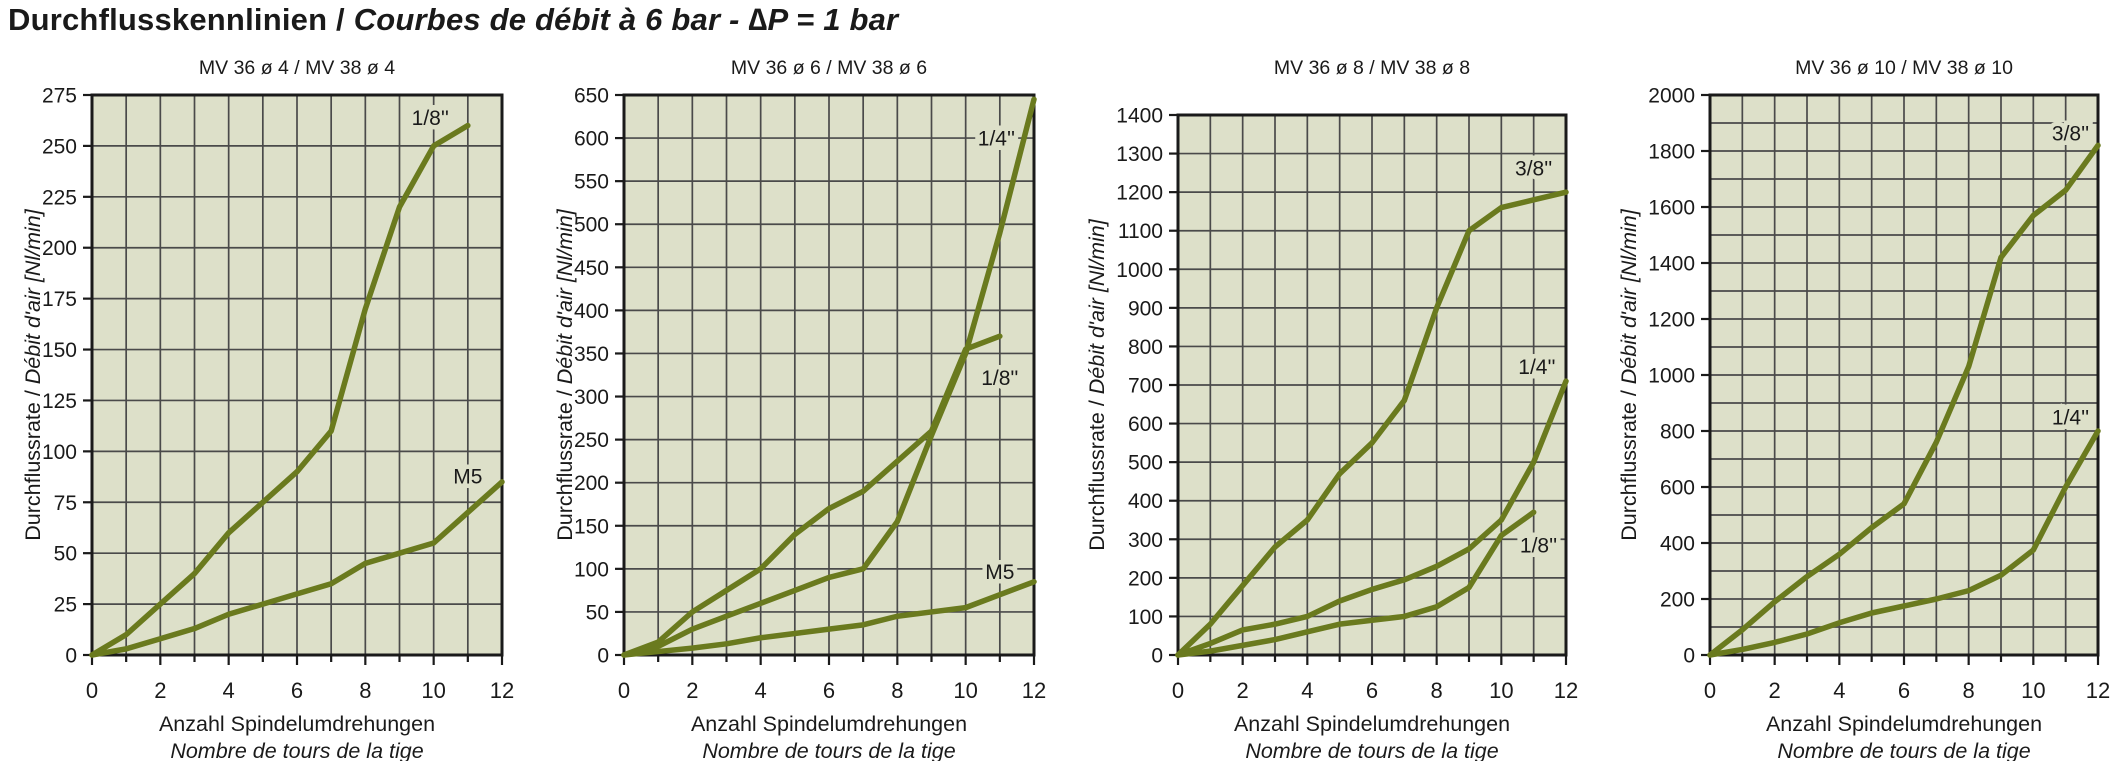  What do you see at coordinates (59, 197) in the screenshot?
I see `y-tick-label: 225` at bounding box center [59, 197].